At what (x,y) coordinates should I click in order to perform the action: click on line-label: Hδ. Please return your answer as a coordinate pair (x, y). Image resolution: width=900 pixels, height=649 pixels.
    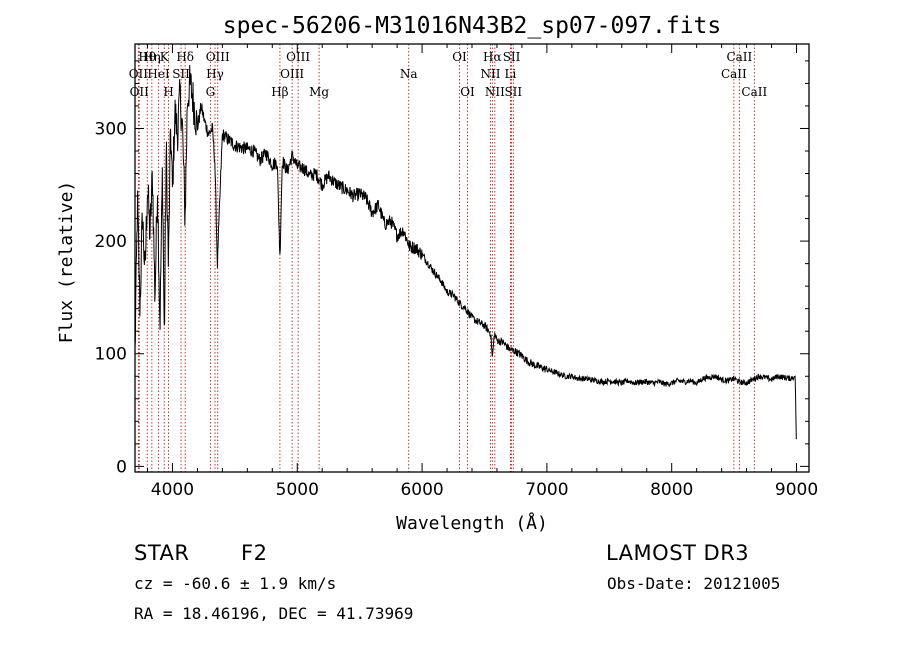
    Looking at the image, I should click on (185, 57).